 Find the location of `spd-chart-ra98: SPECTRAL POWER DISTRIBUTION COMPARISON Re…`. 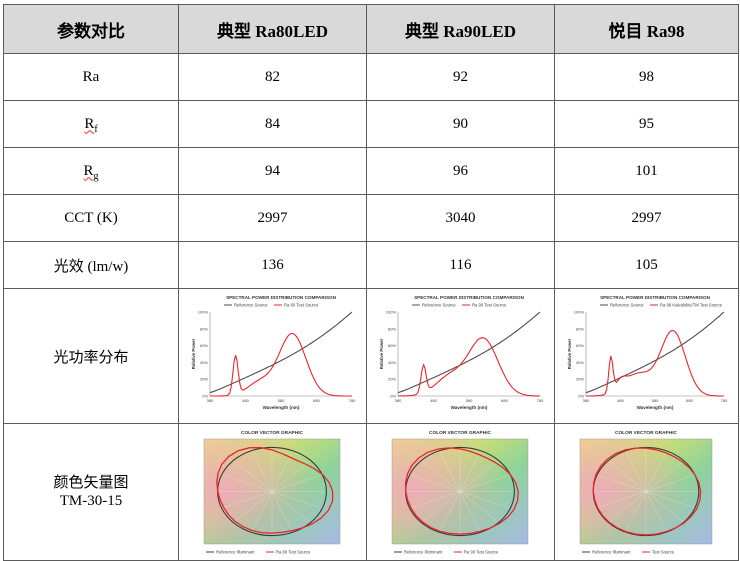

spd-chart-ra98: SPECTRAL POWER DISTRIBUTION COMPARISON Re… is located at coordinates (647, 352).